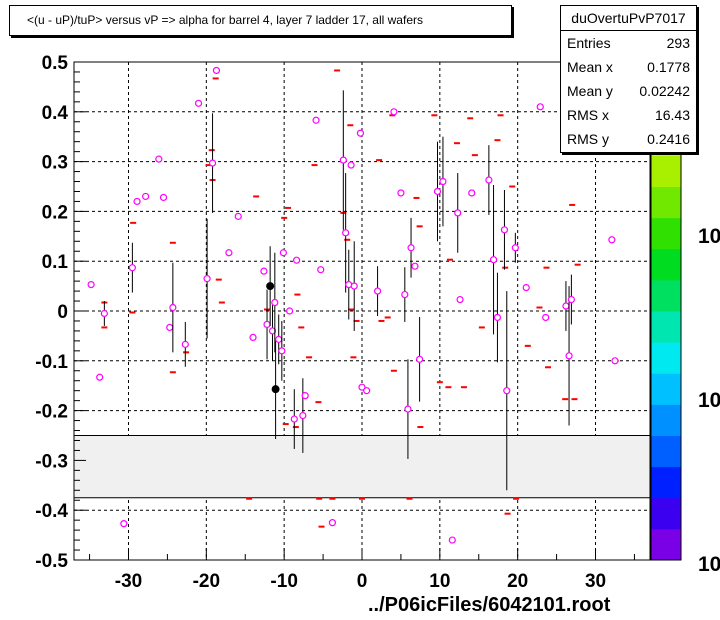 The width and height of the screenshot is (720, 620). I want to click on excluded-band, so click(362, 467).